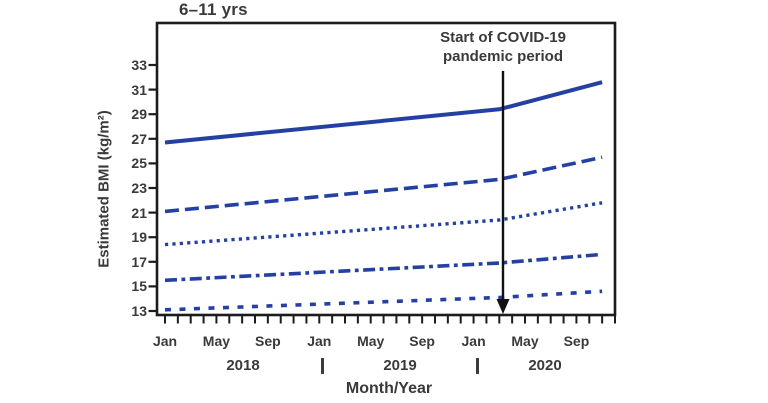 Image resolution: width=768 pixels, height=403 pixels. What do you see at coordinates (139, 138) in the screenshot?
I see `y-tick-label: 27` at bounding box center [139, 138].